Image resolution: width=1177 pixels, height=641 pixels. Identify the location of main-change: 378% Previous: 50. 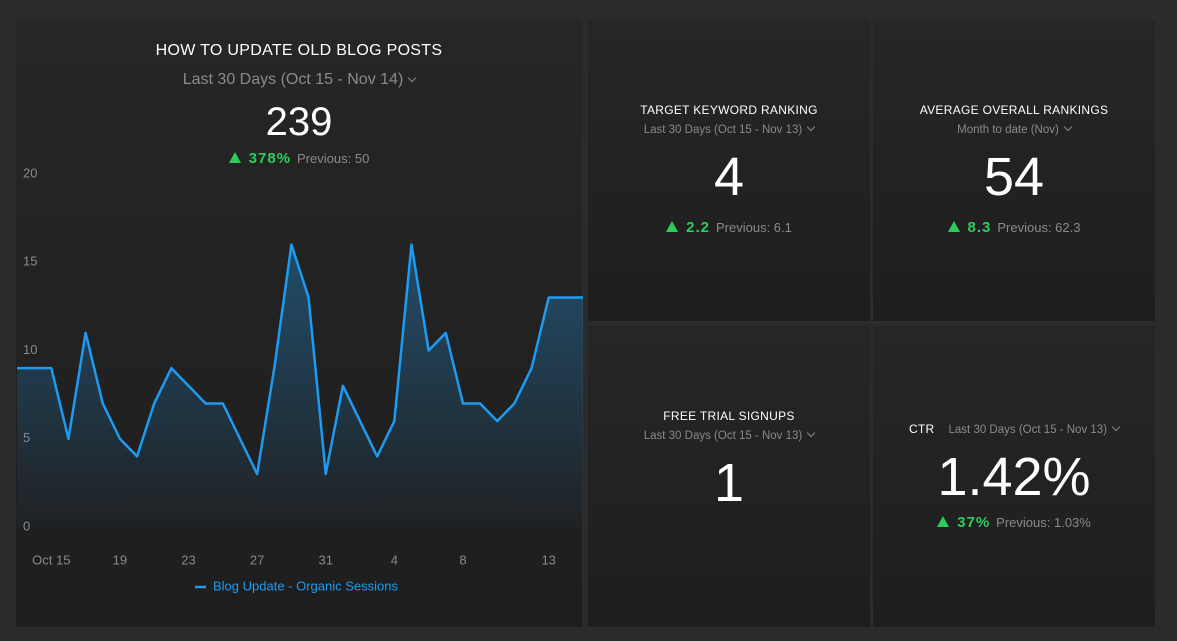
(299, 158).